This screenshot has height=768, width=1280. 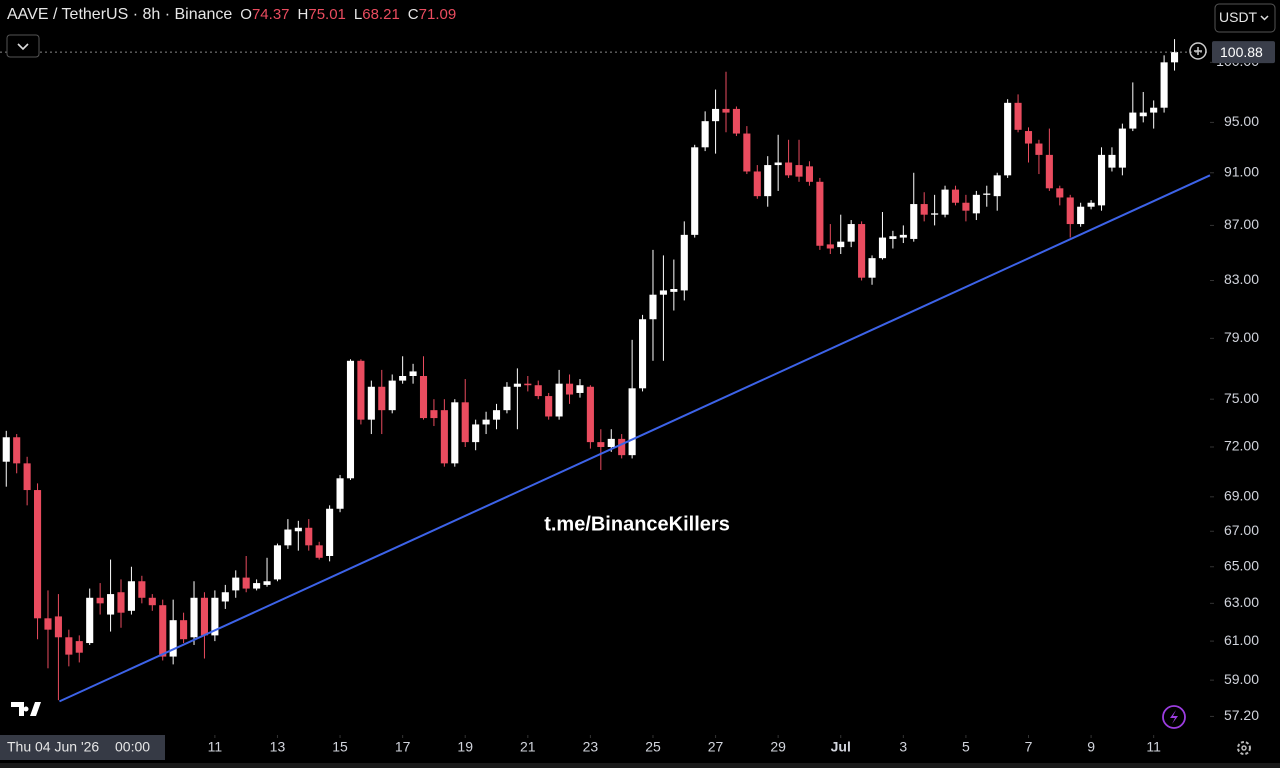 What do you see at coordinates (778, 747) in the screenshot?
I see `x-tick-label: 29` at bounding box center [778, 747].